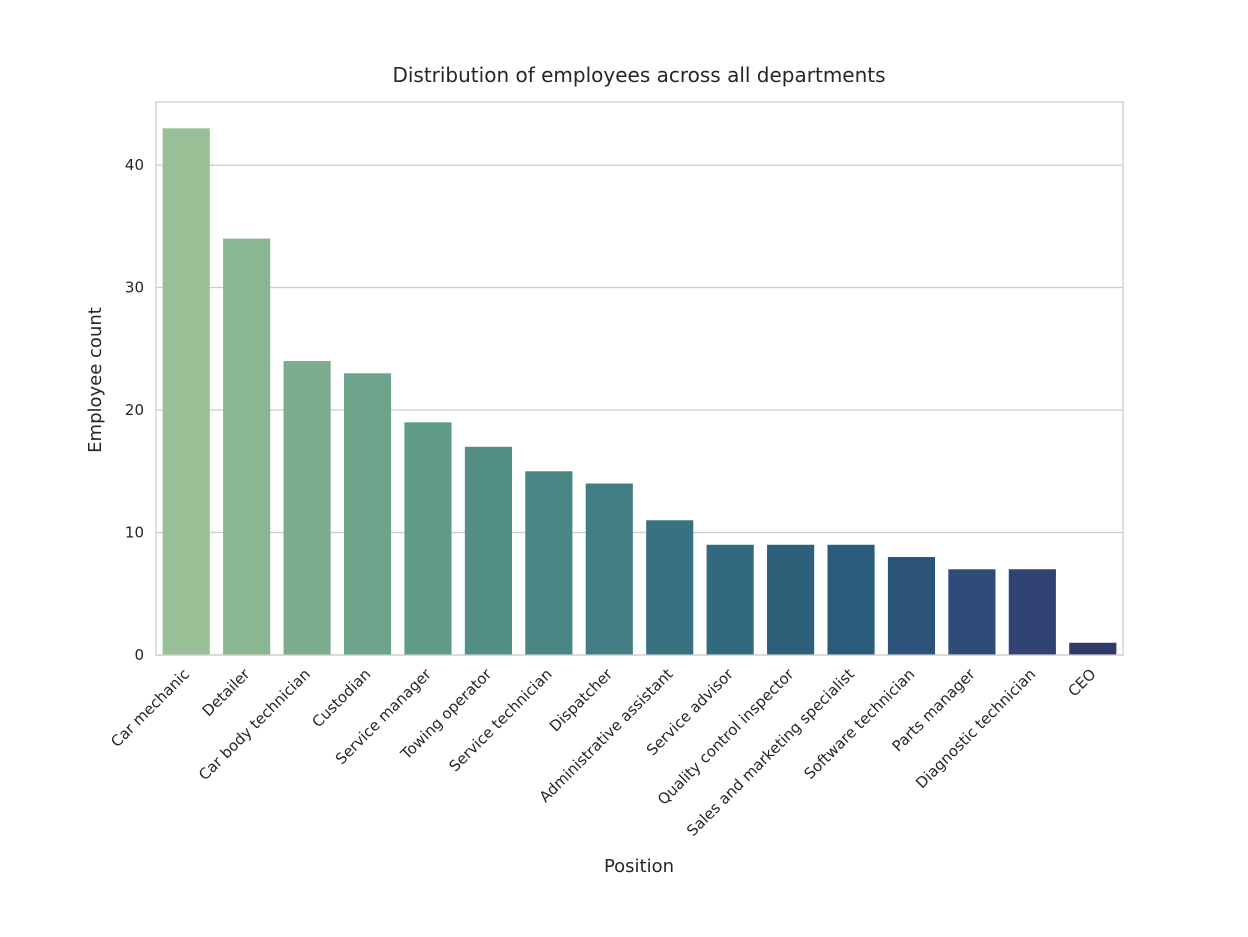  I want to click on x-tick-label: Car body technician, so click(254, 724).